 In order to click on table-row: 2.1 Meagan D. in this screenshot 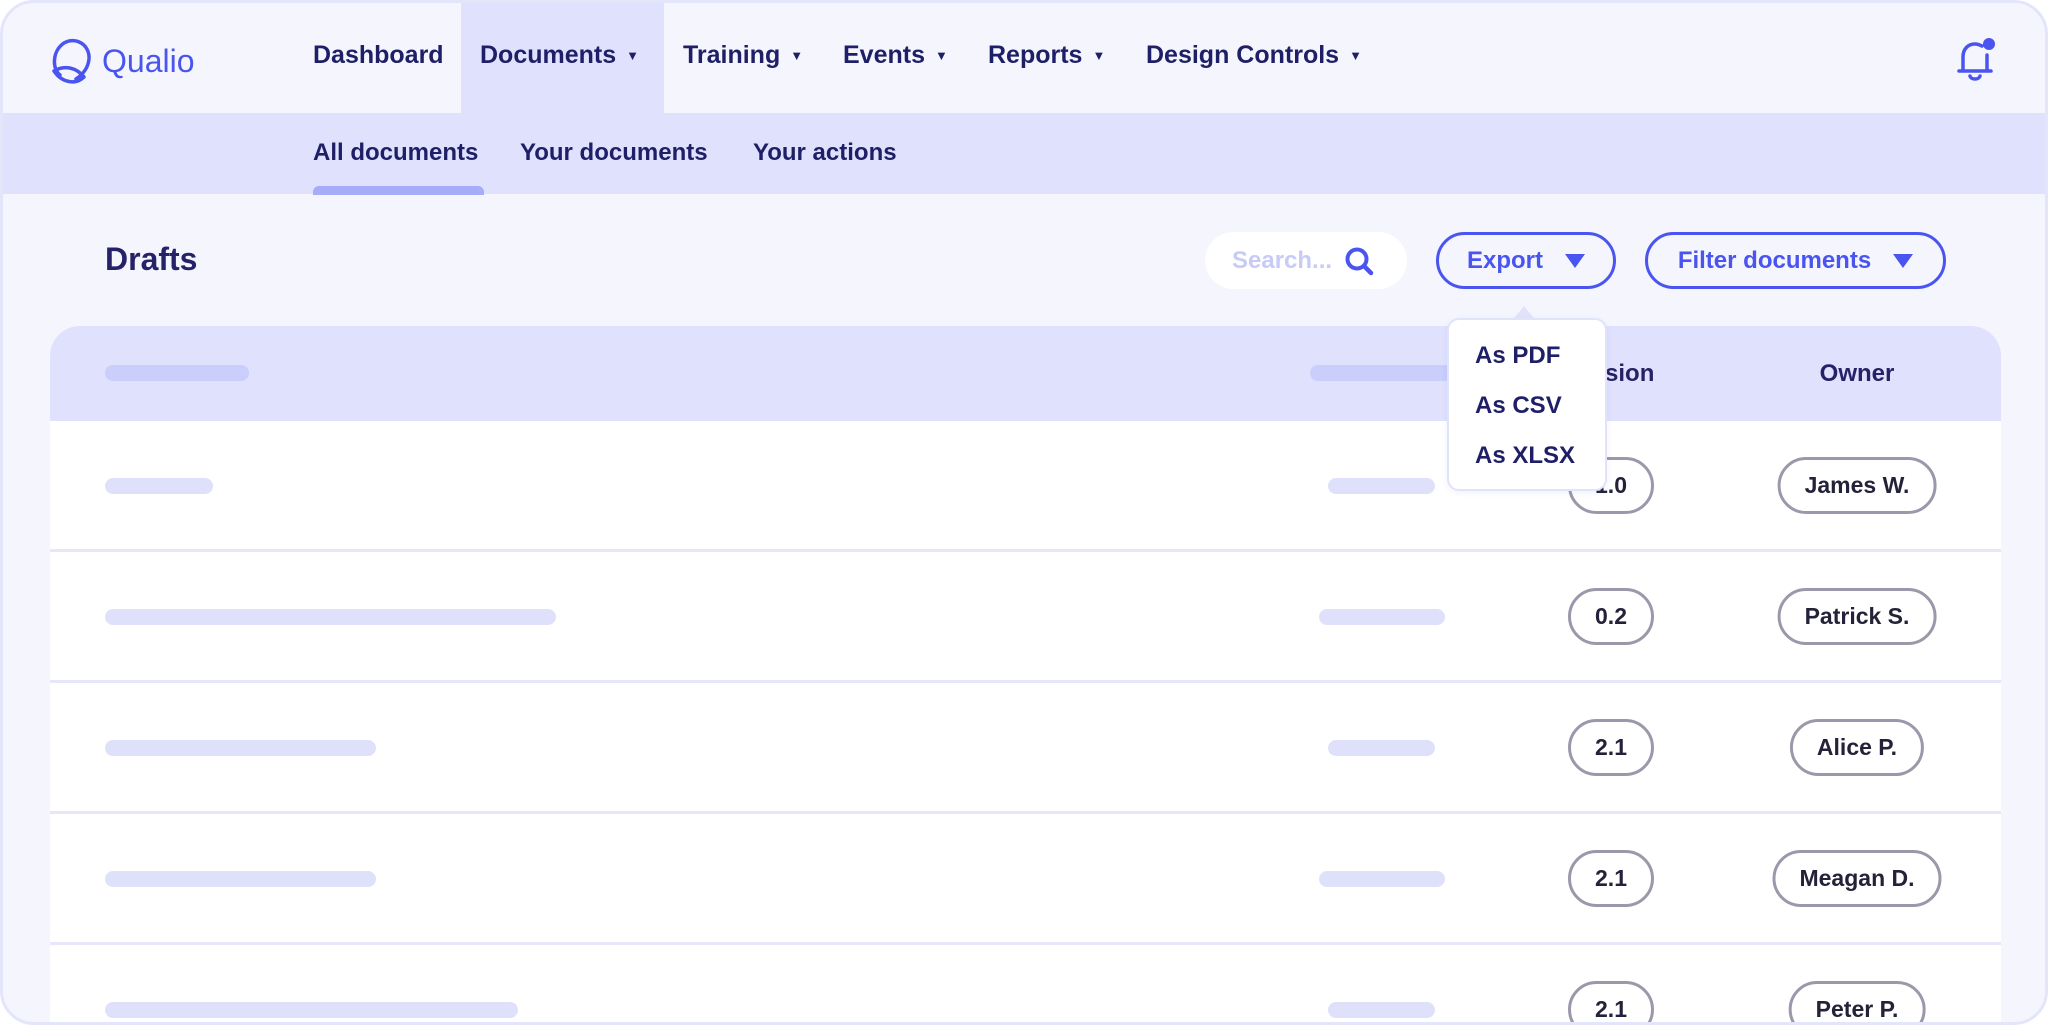, I will do `click(1025, 879)`.